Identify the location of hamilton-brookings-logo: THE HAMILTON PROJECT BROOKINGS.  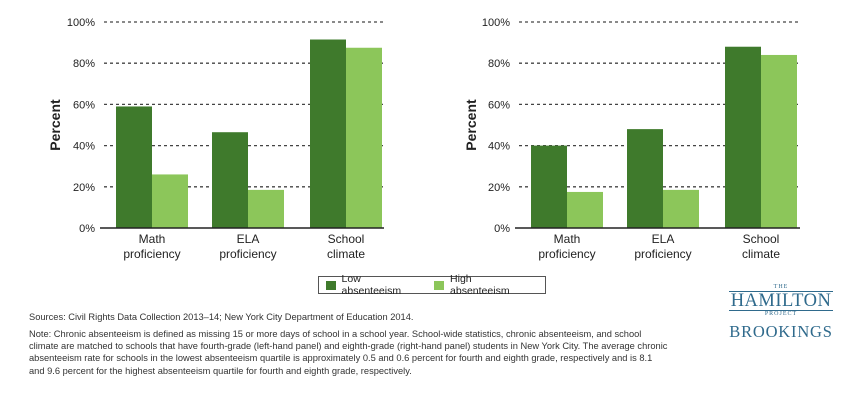
(781, 313).